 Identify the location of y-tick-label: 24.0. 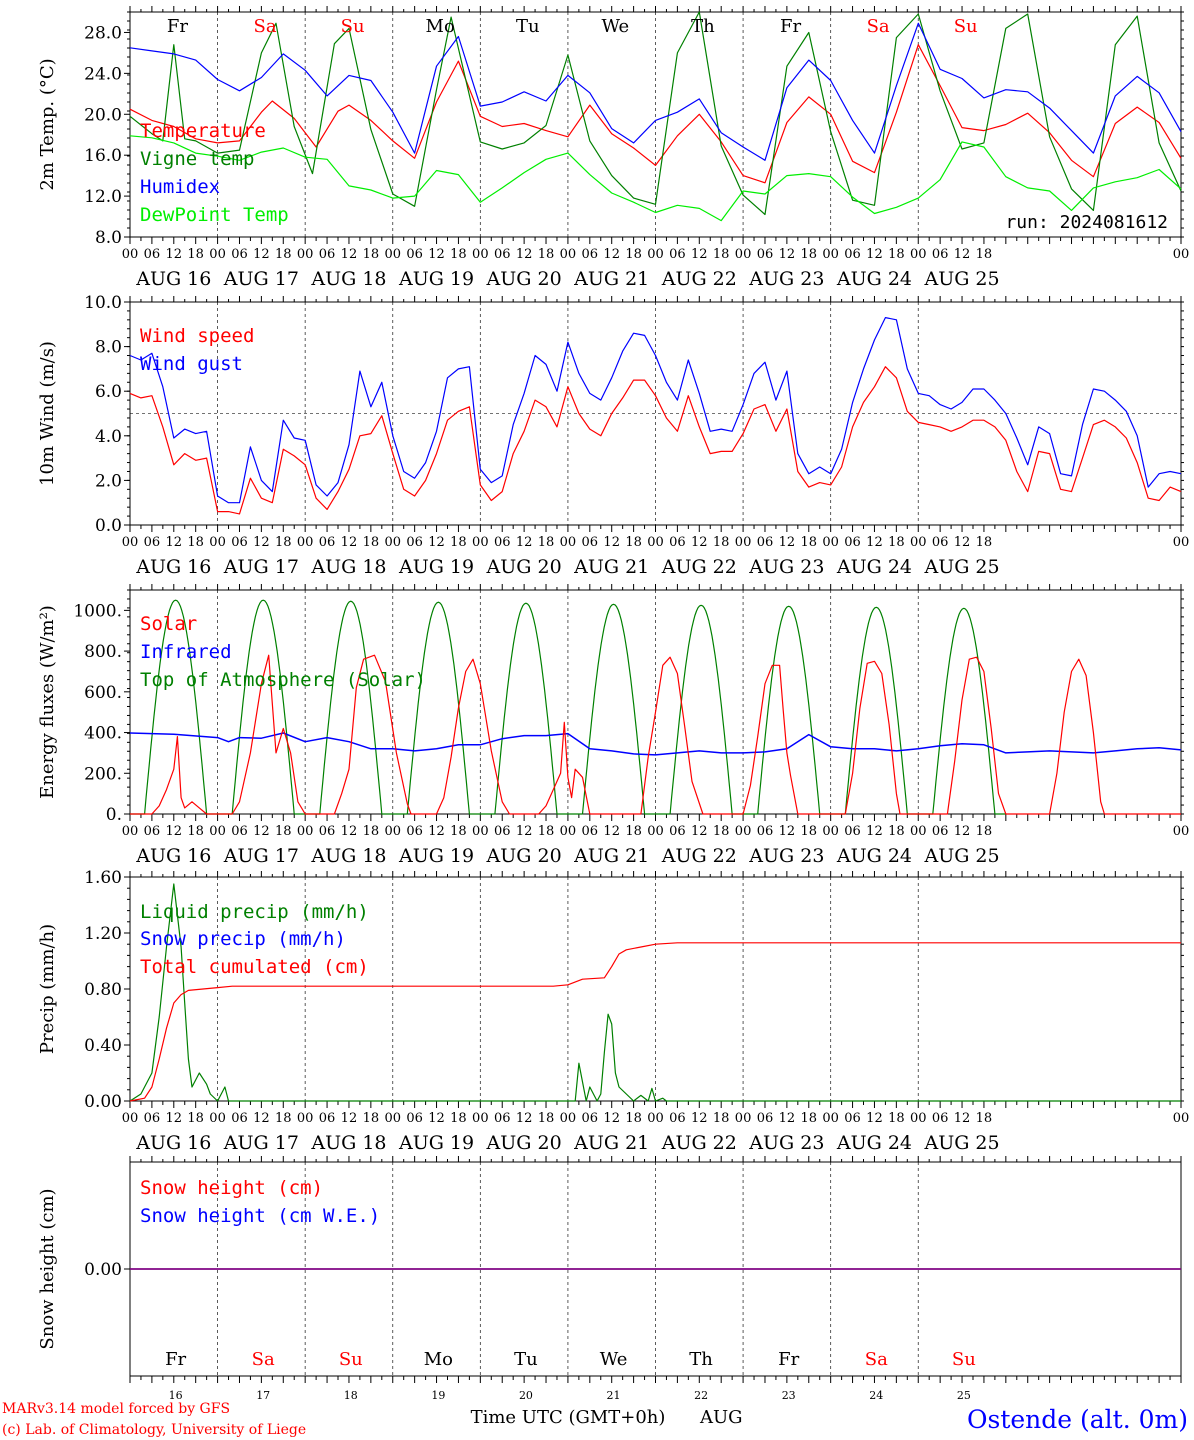
(103, 74).